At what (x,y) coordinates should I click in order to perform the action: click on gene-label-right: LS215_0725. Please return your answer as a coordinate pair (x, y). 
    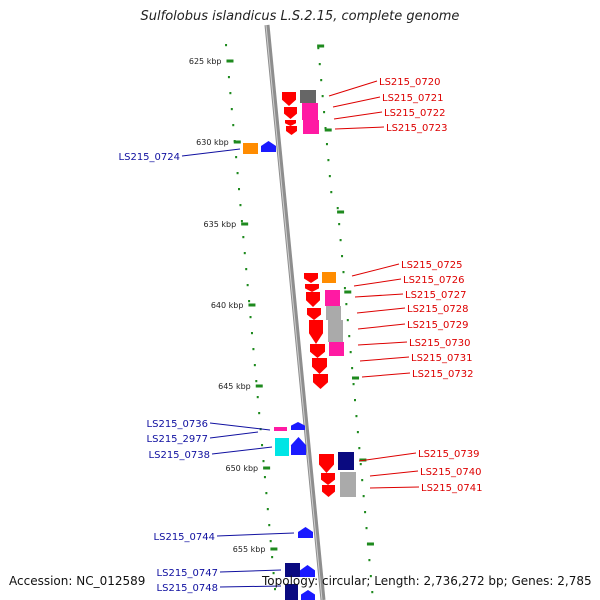
    Looking at the image, I should click on (431, 265).